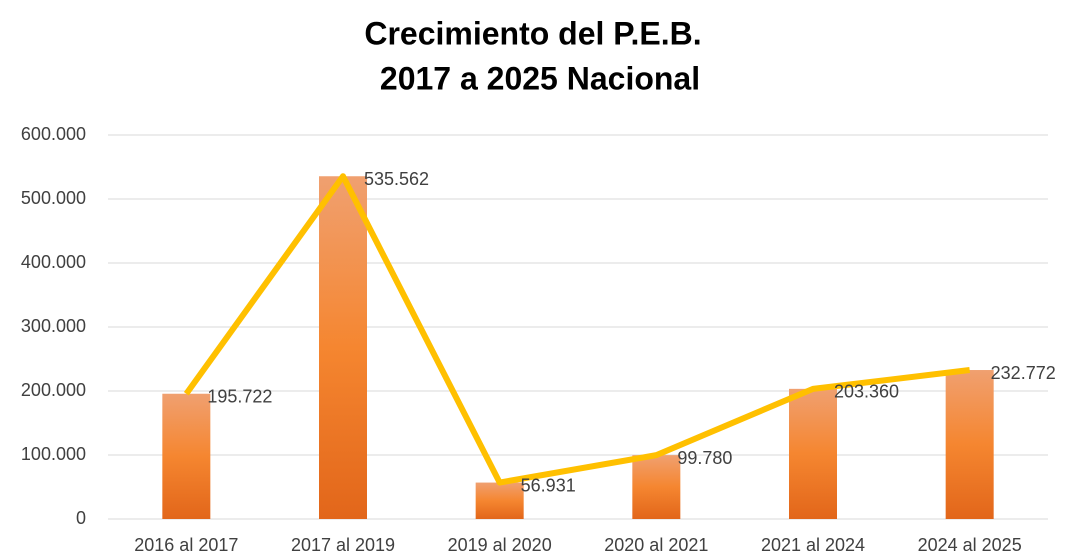 The width and height of the screenshot is (1067, 558). Describe the element at coordinates (532, 33) in the screenshot. I see `chart-title: Crecimiento del P.E.B.` at that location.